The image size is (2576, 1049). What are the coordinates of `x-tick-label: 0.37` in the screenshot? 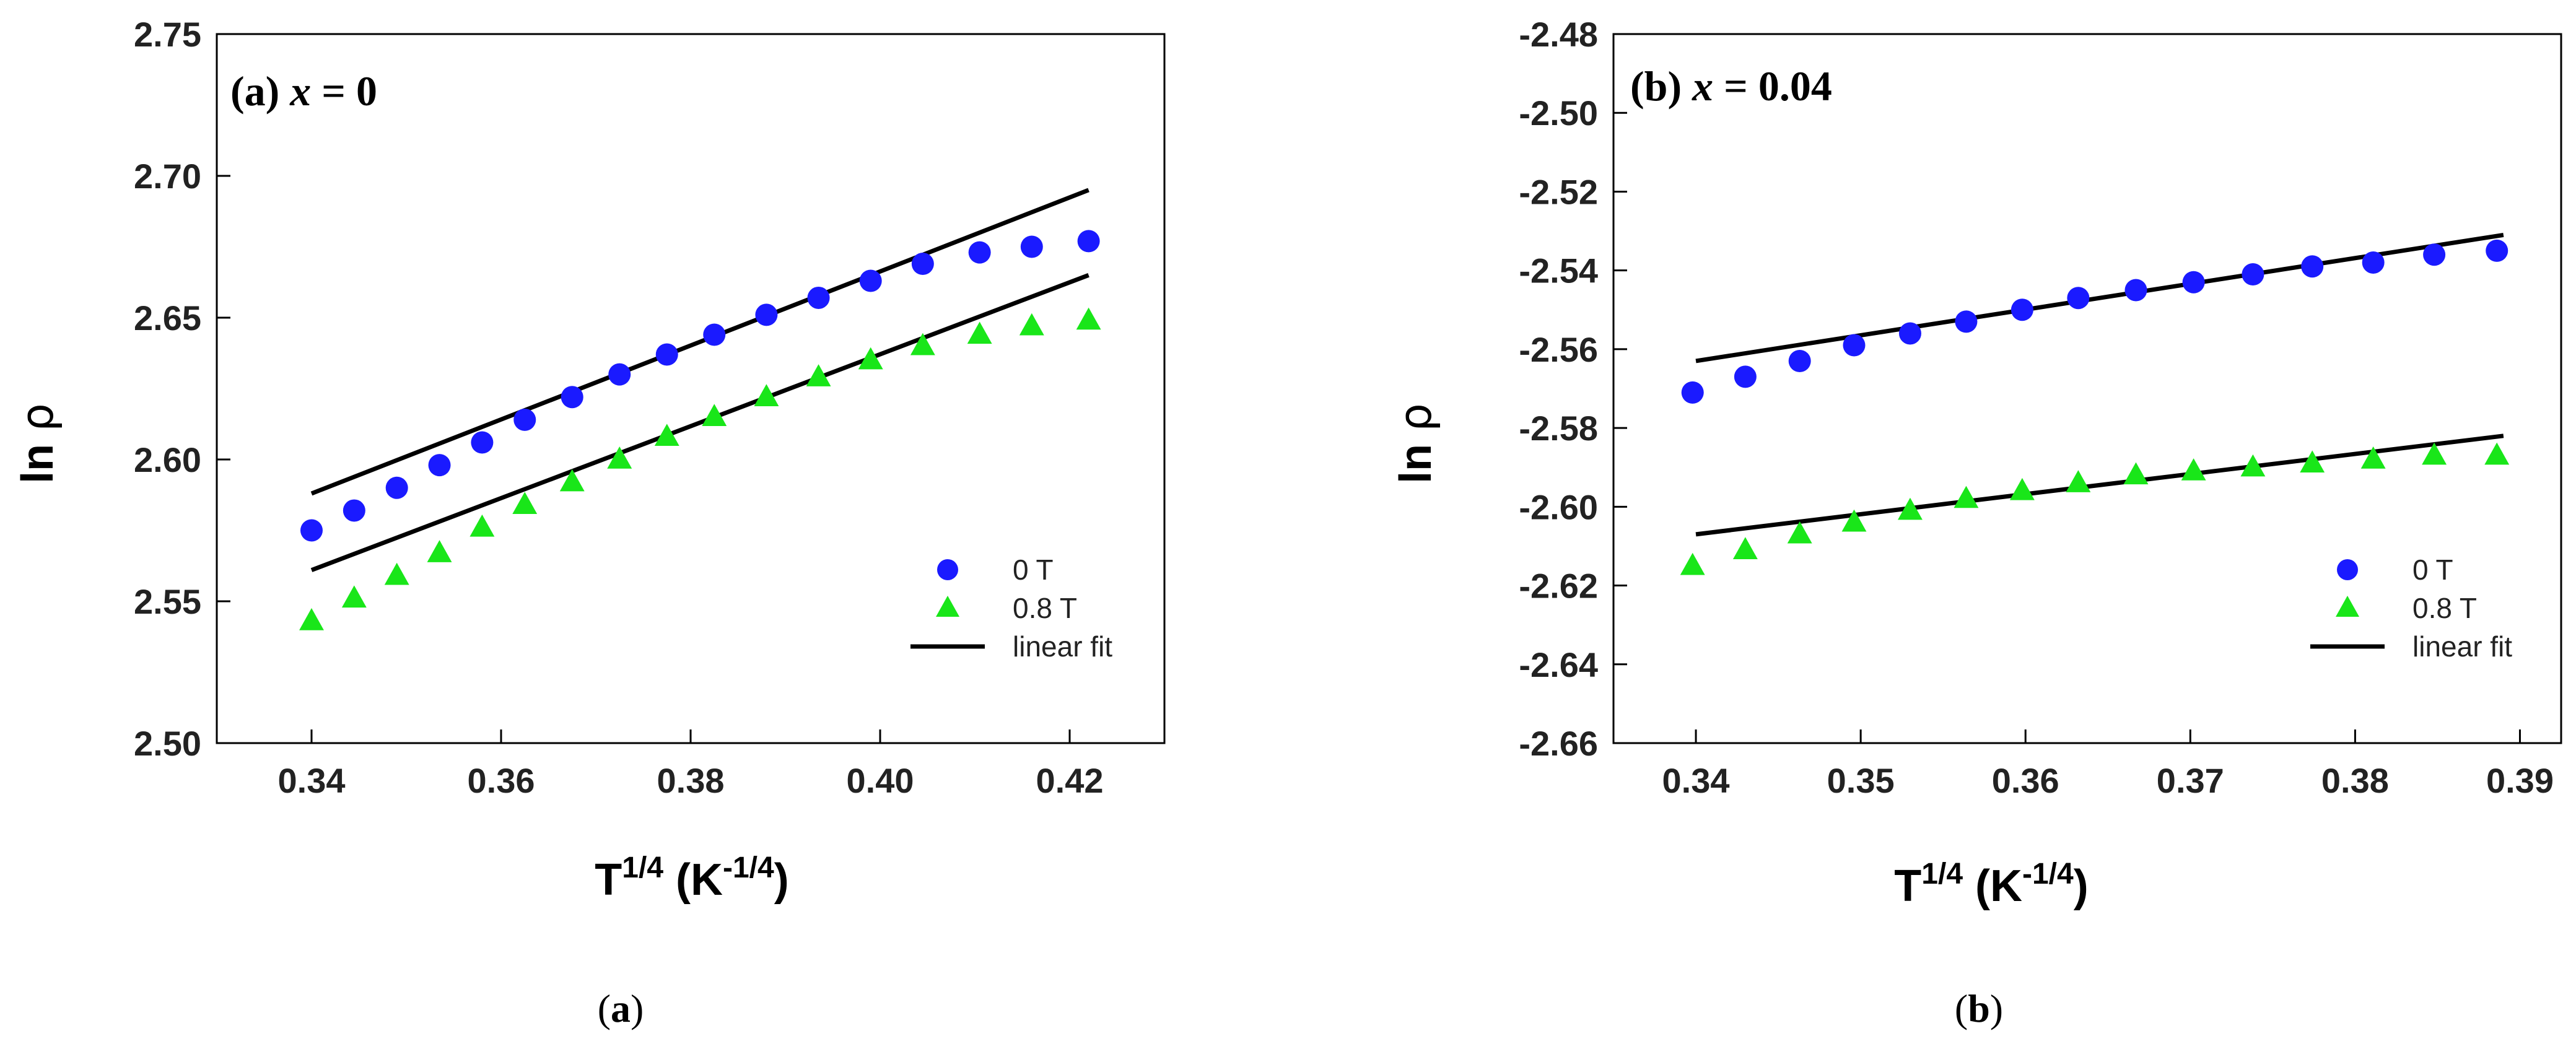 It's located at (2190, 781).